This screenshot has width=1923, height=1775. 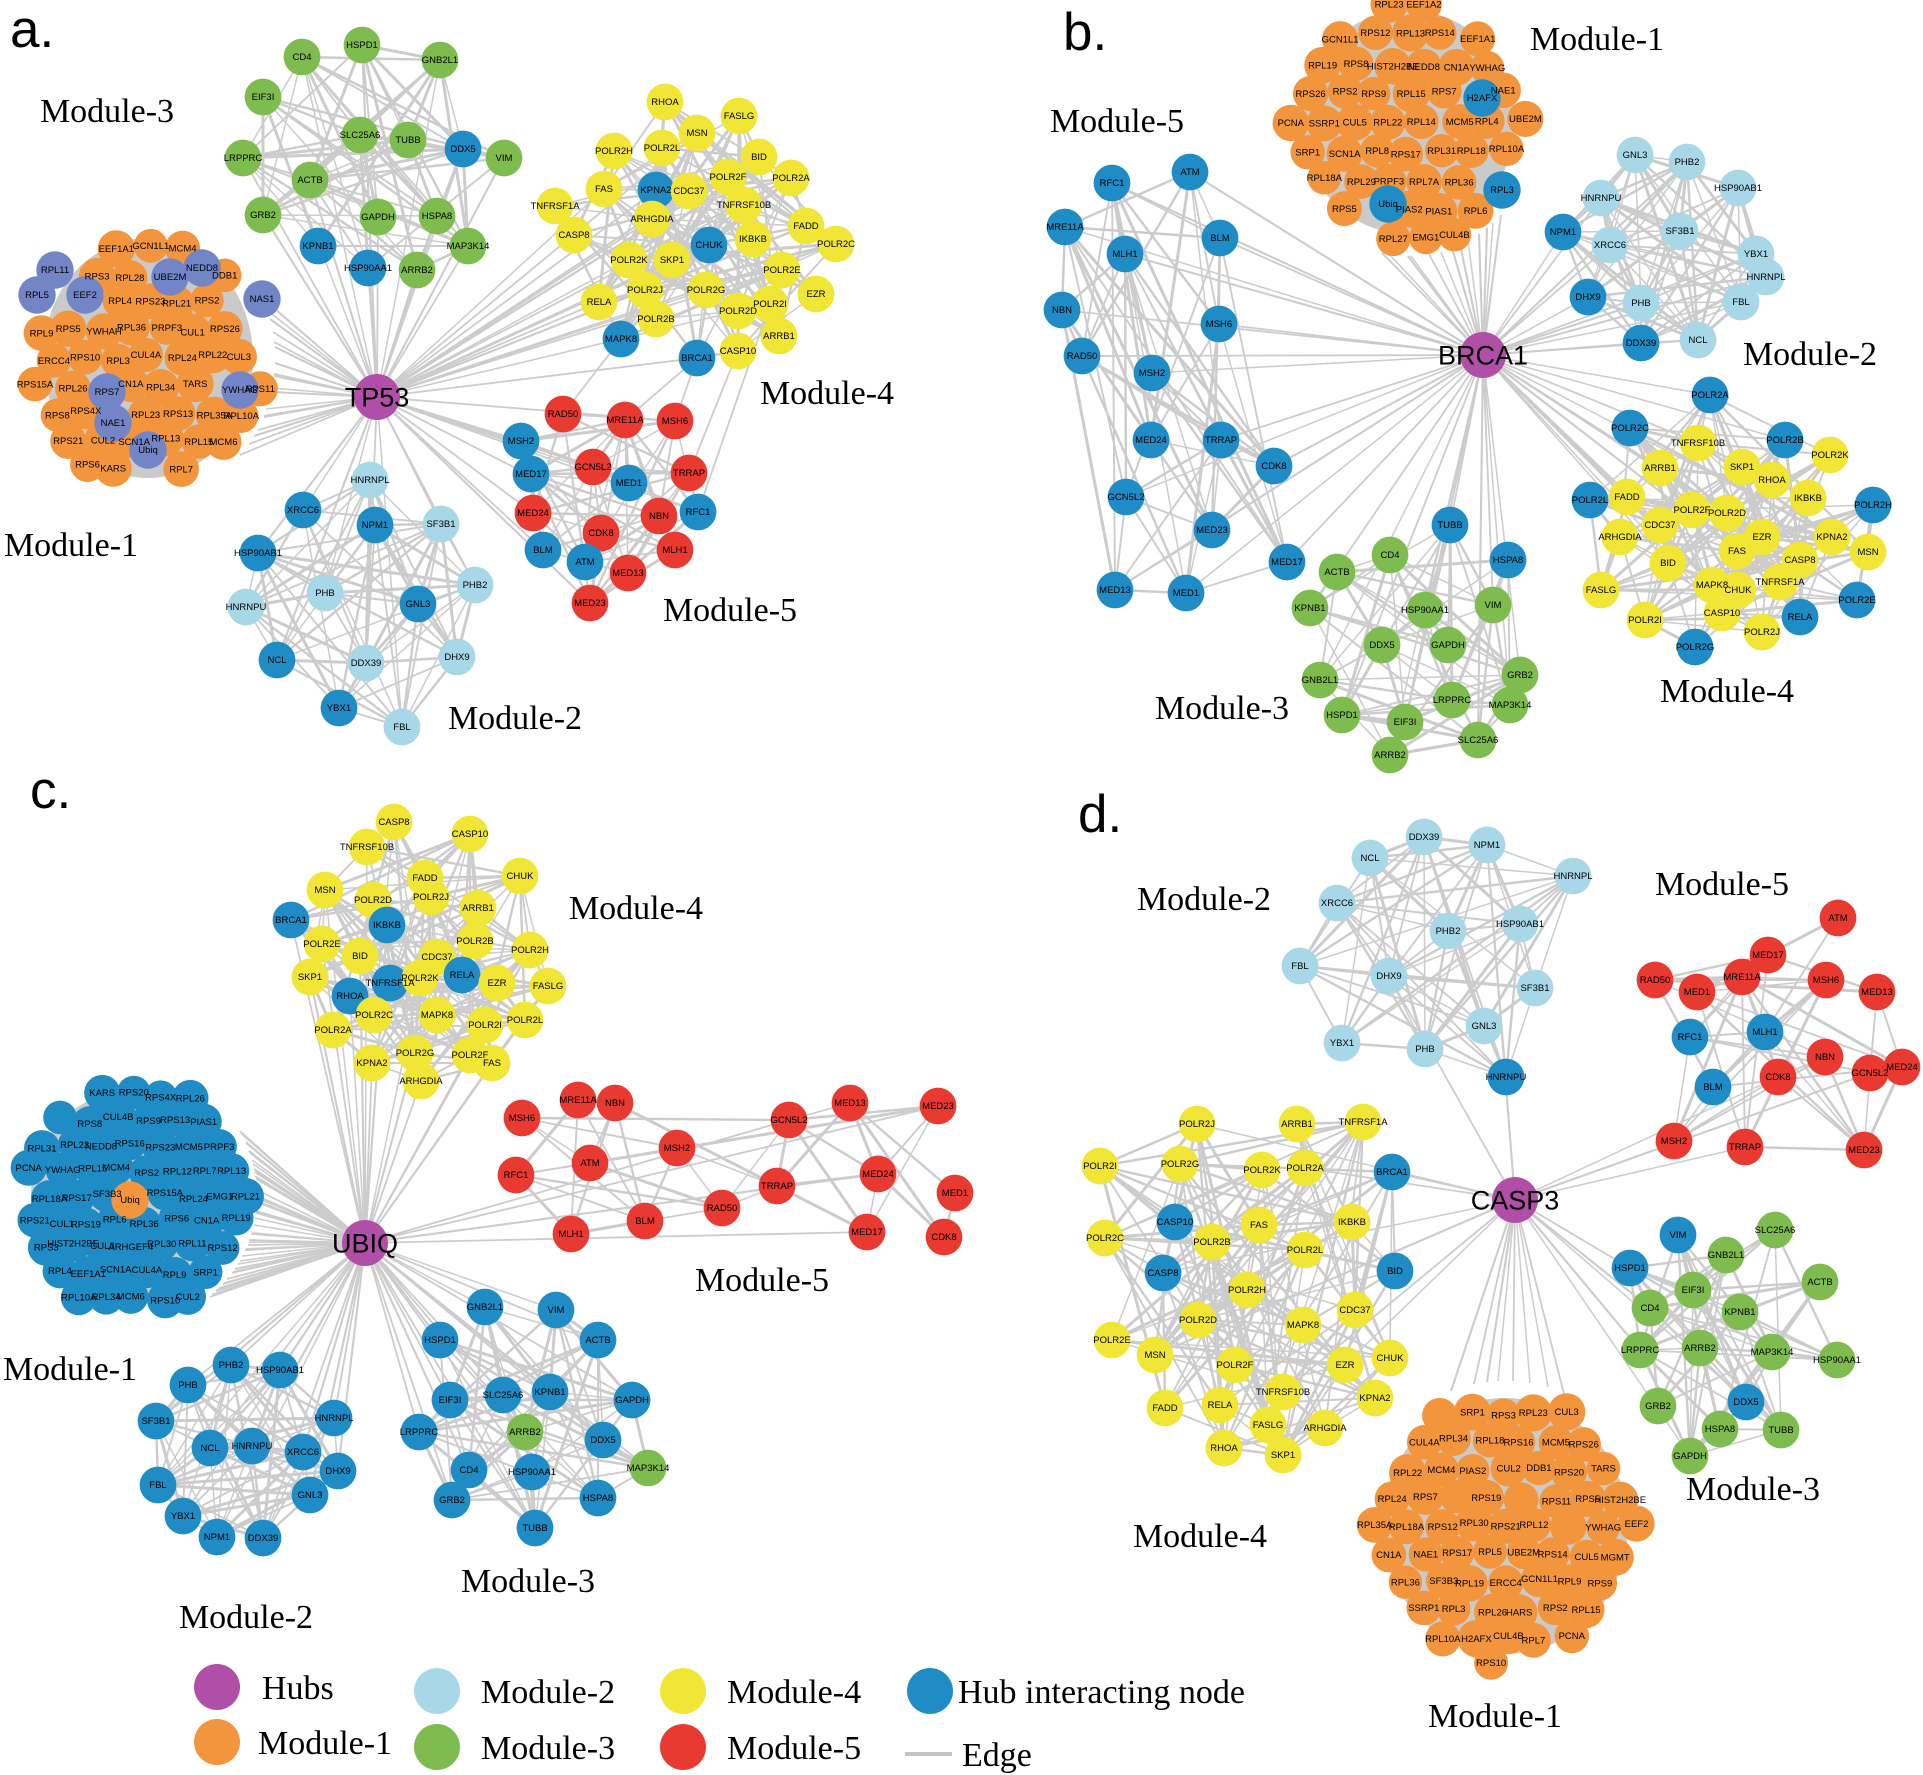 I want to click on svg-text: MLH1, so click(x=1124, y=254).